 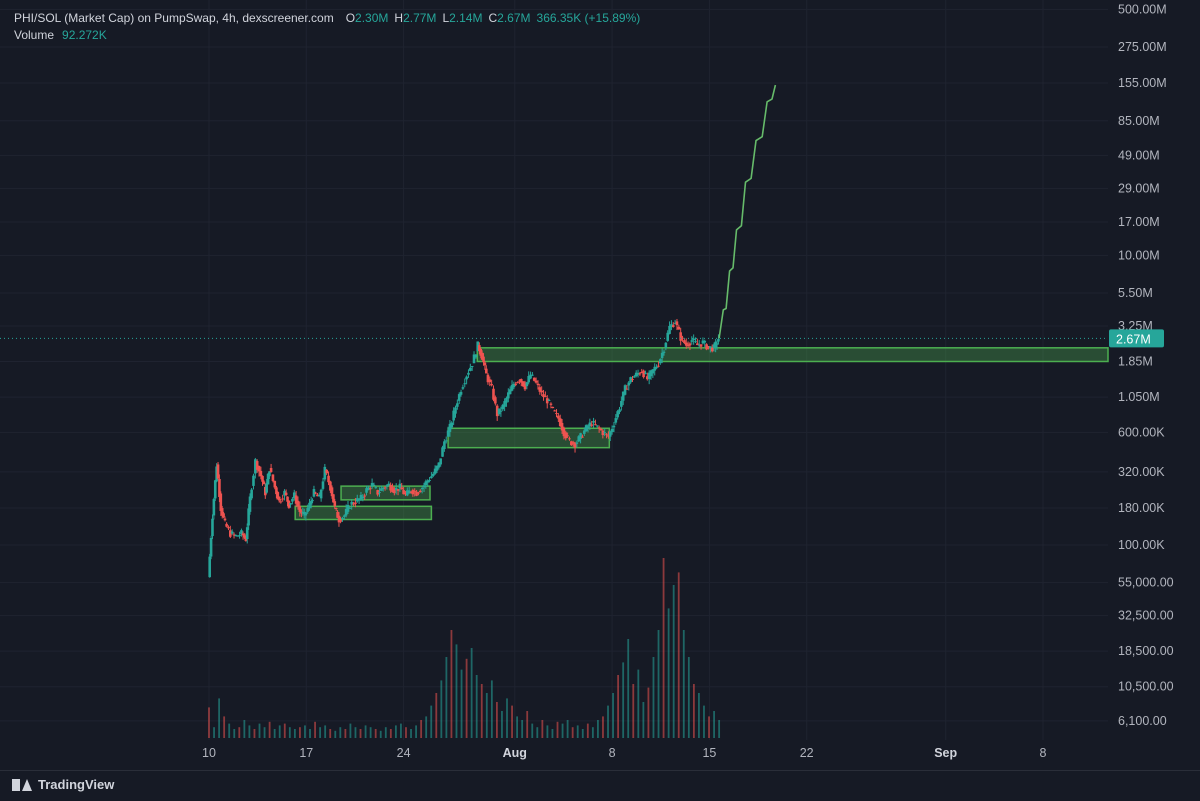 I want to click on high-label: H, so click(x=399, y=18).